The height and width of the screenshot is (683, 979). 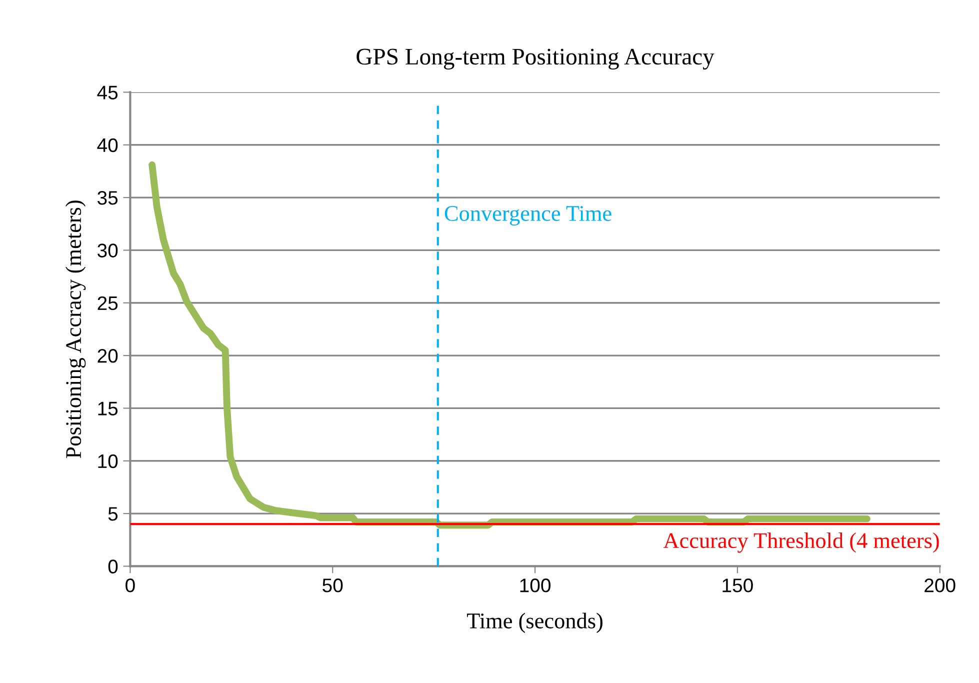 What do you see at coordinates (108, 409) in the screenshot?
I see `y-tick-label: 15` at bounding box center [108, 409].